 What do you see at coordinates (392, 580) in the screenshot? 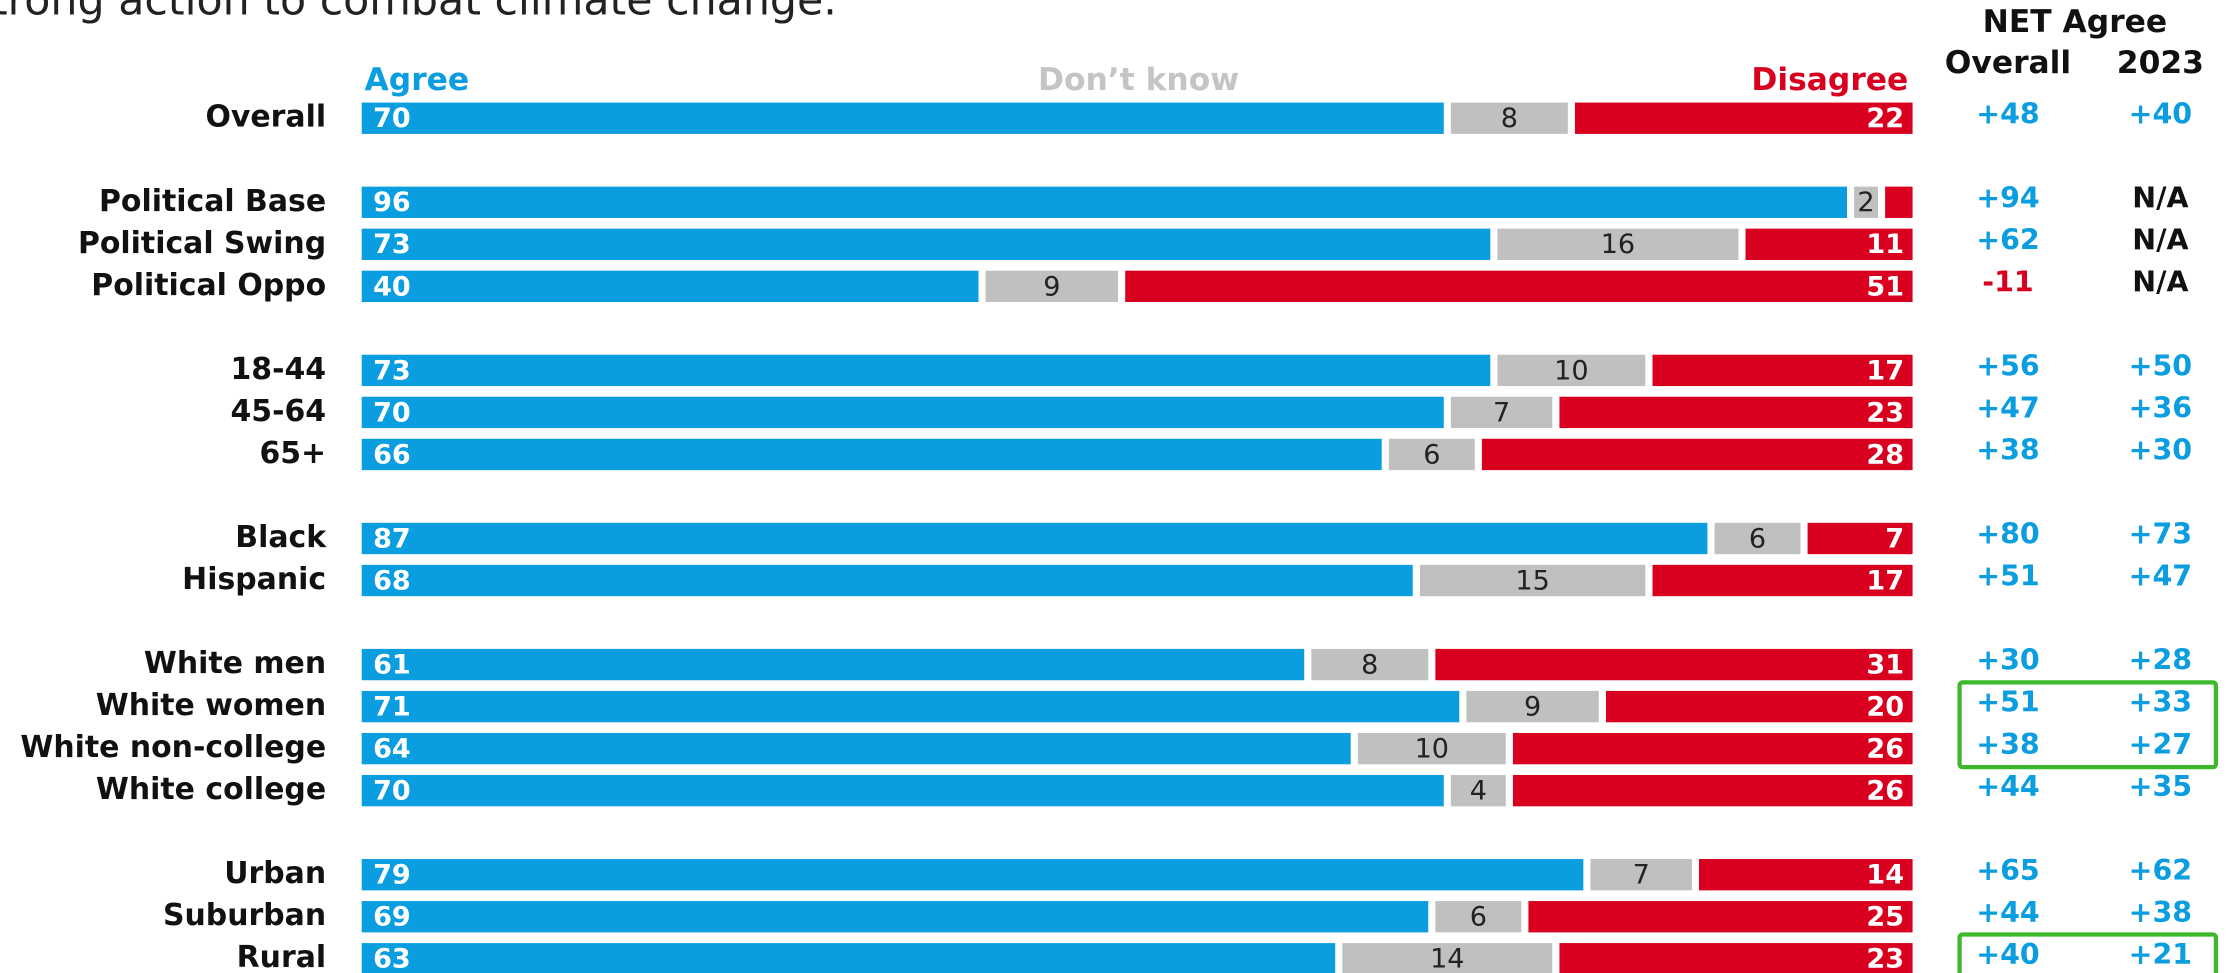
I see `bar-value-label: 68` at bounding box center [392, 580].